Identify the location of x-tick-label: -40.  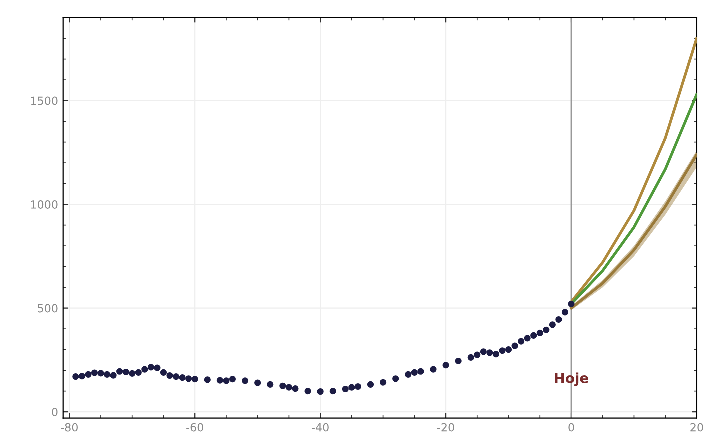
(320, 427).